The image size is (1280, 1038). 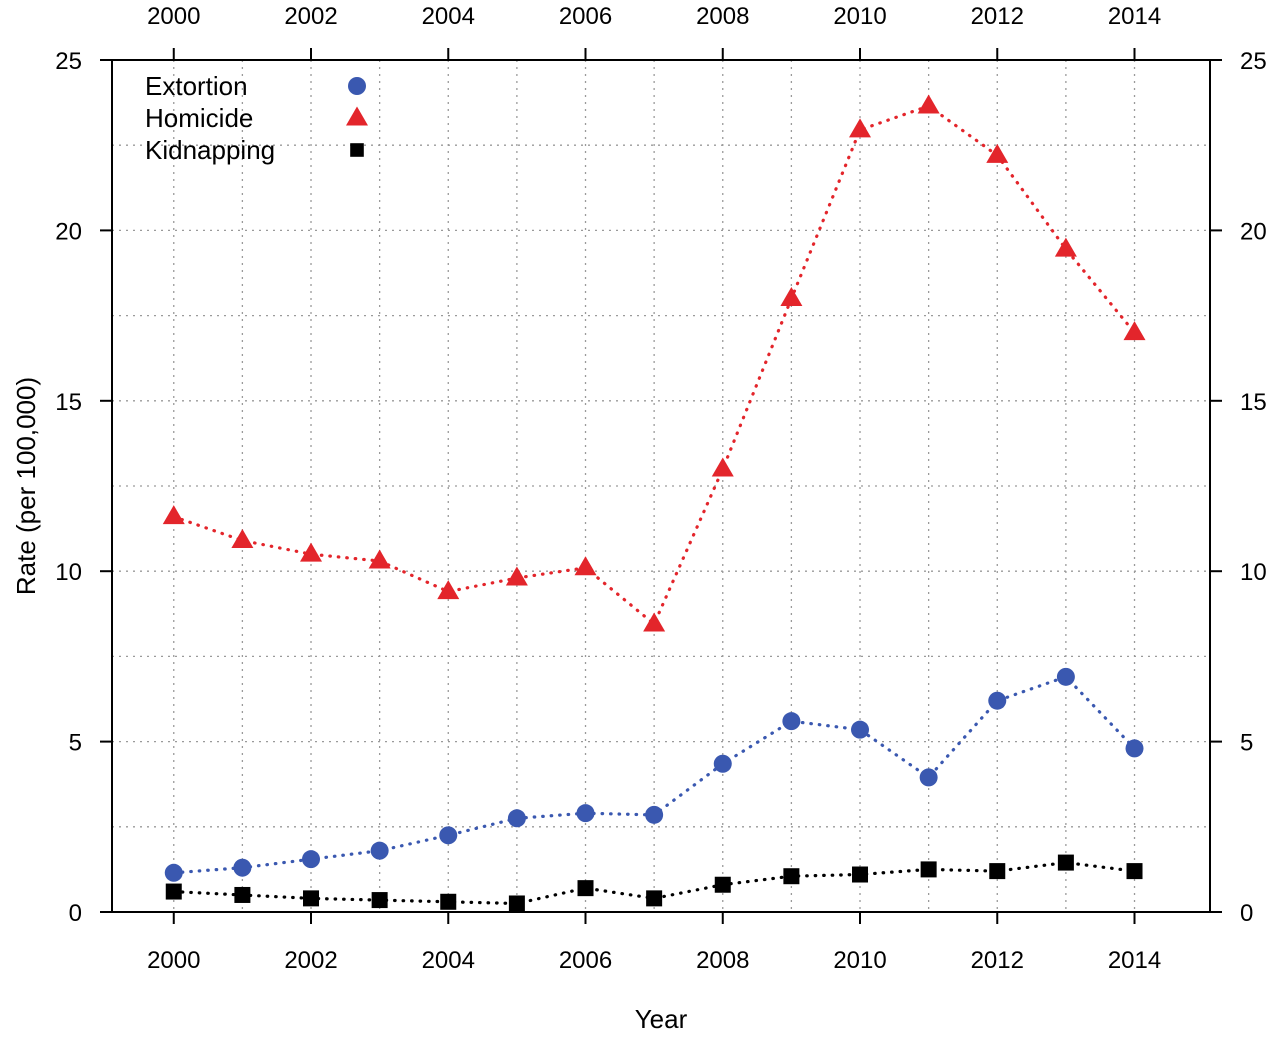 What do you see at coordinates (1253, 402) in the screenshot?
I see `y-tick-label-right: 15` at bounding box center [1253, 402].